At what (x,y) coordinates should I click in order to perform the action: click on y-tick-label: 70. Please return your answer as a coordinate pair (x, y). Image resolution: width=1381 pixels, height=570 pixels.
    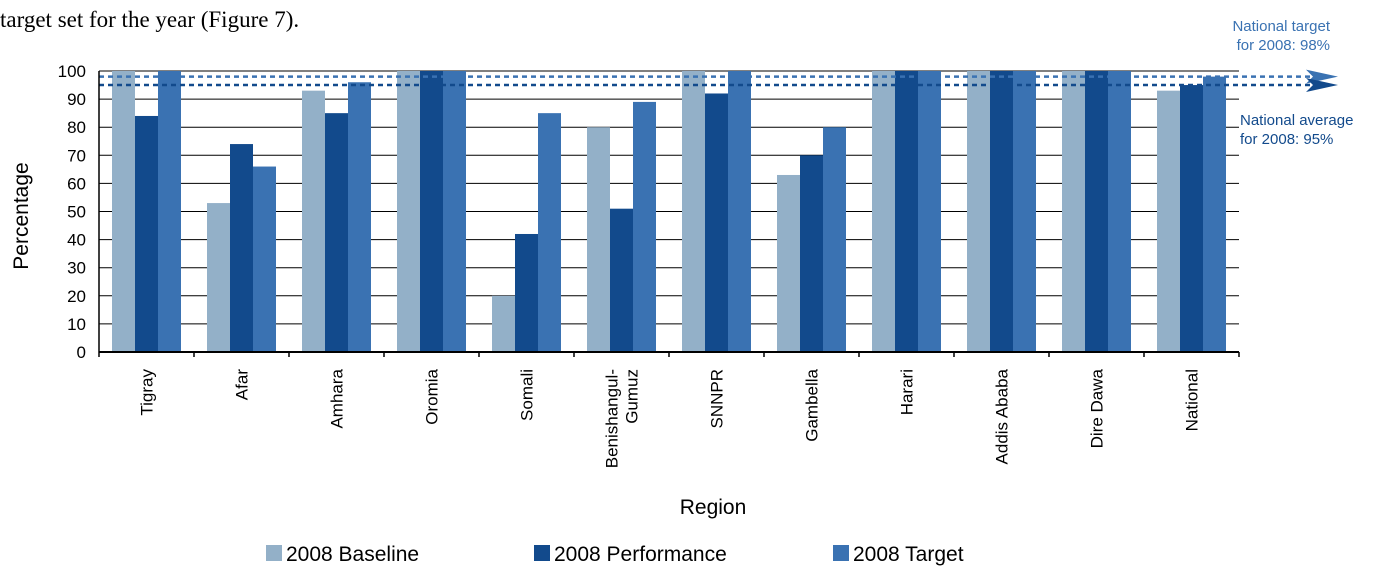
    Looking at the image, I should click on (76, 155).